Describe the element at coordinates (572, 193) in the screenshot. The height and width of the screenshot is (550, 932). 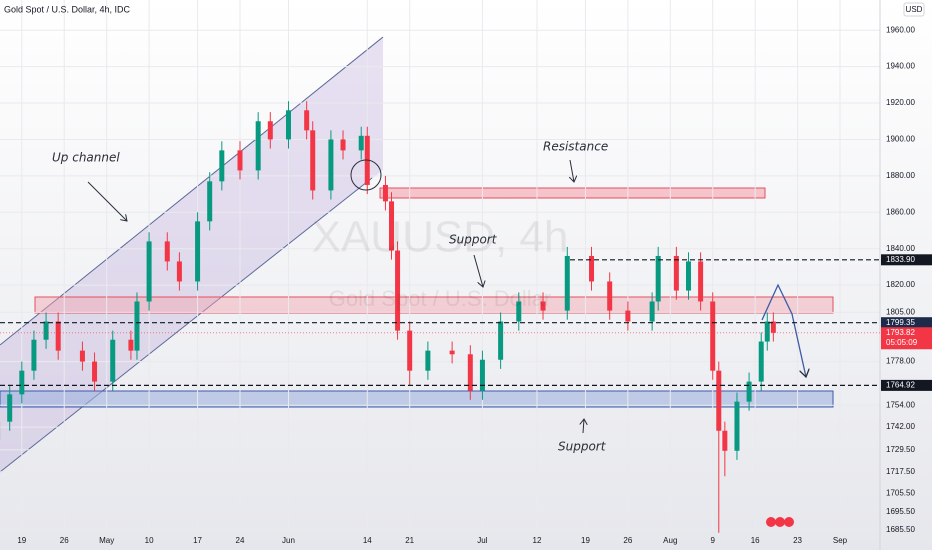
I see `resistance-zone` at that location.